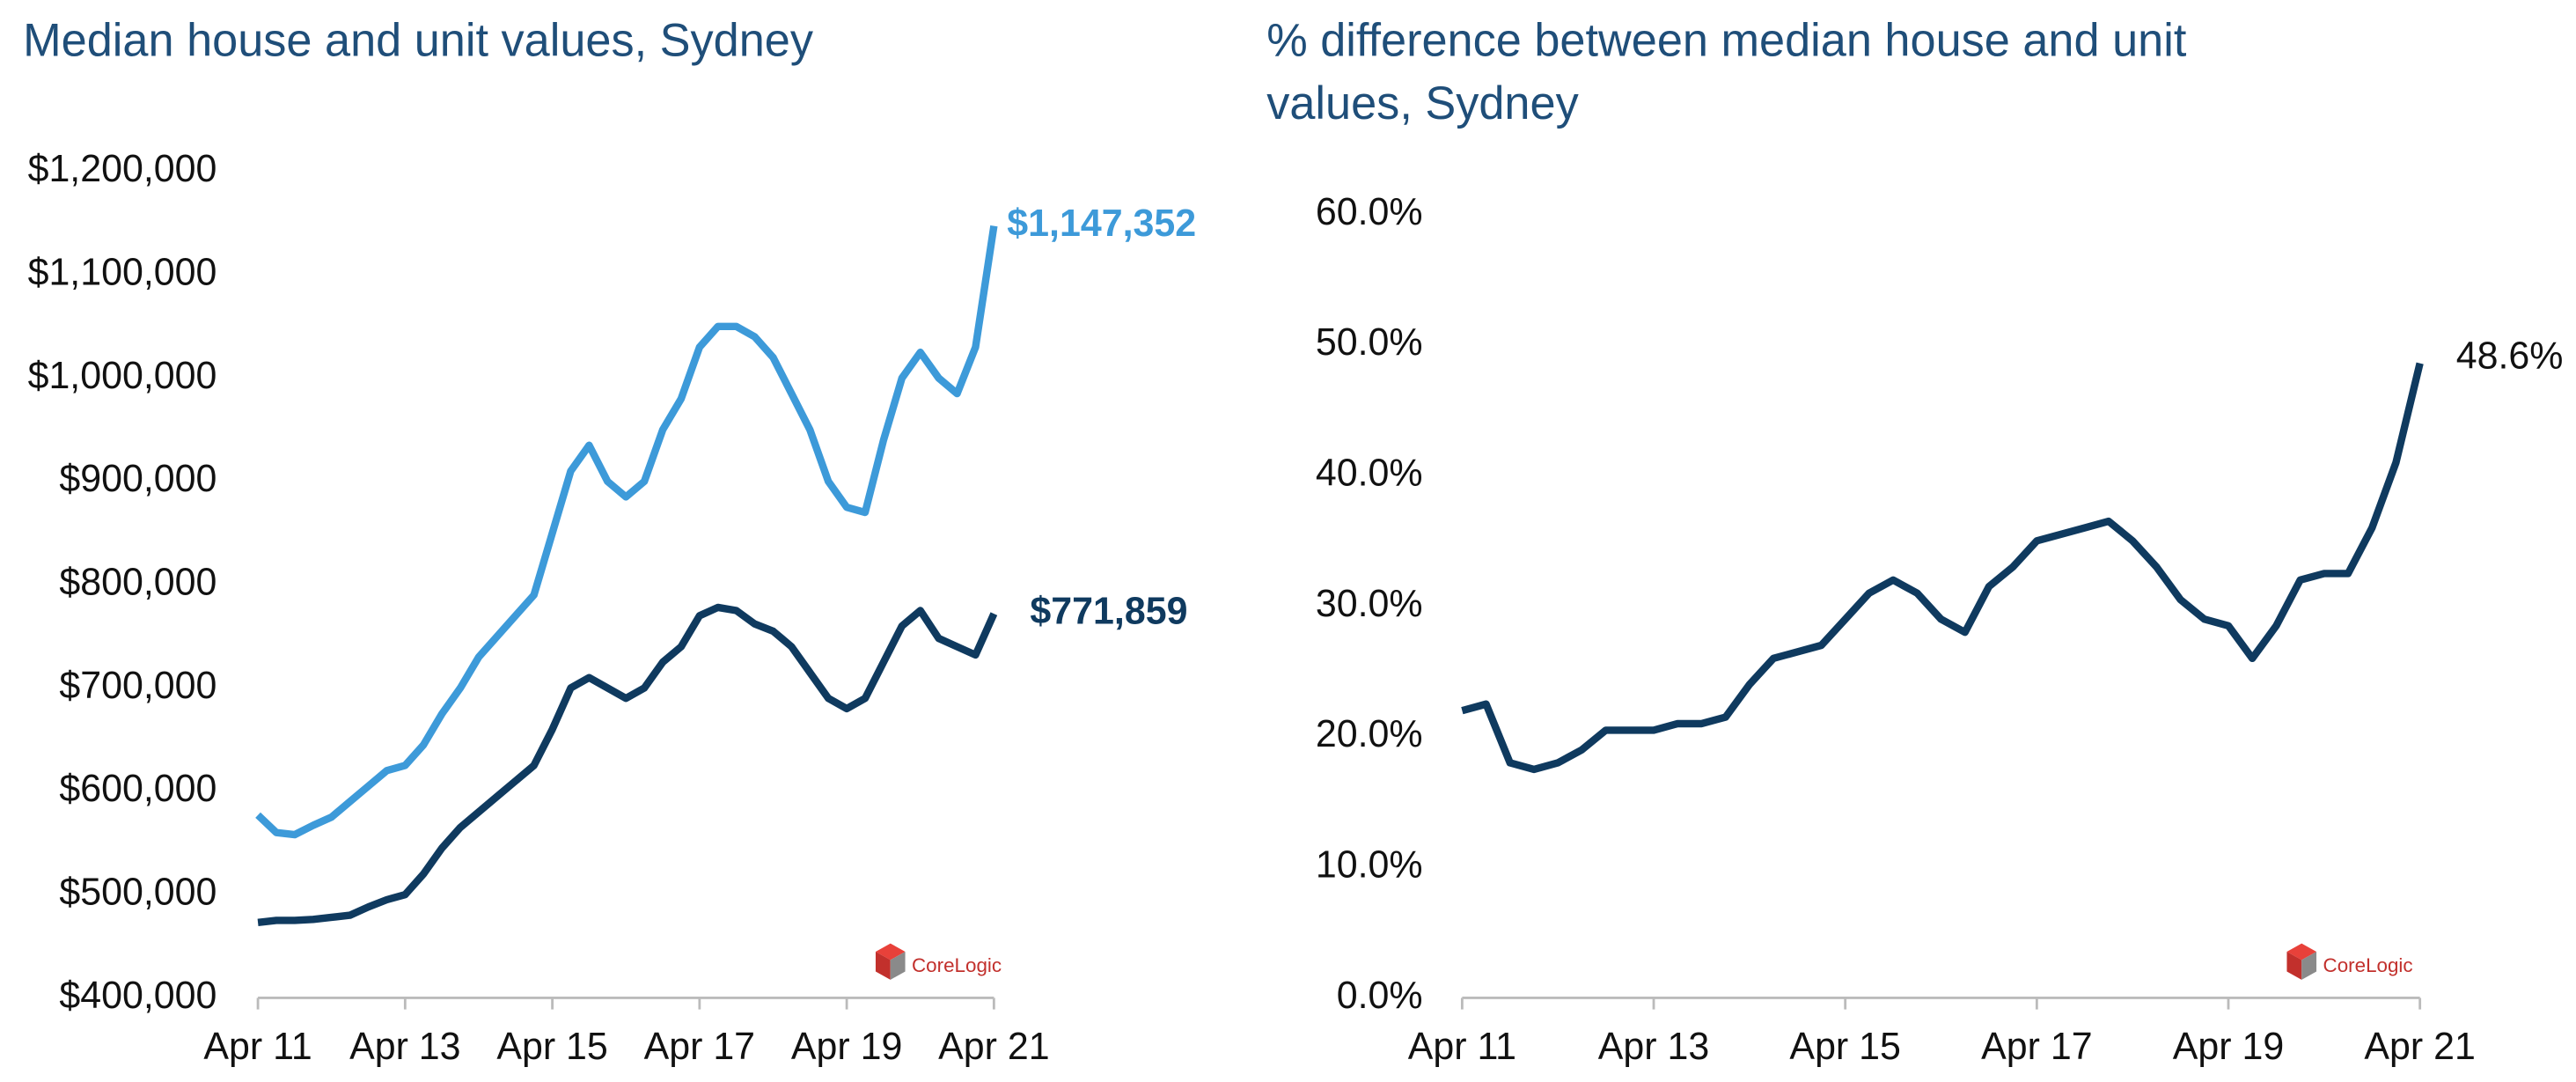  I want to click on y-tick-label: 40.0%, so click(1369, 473).